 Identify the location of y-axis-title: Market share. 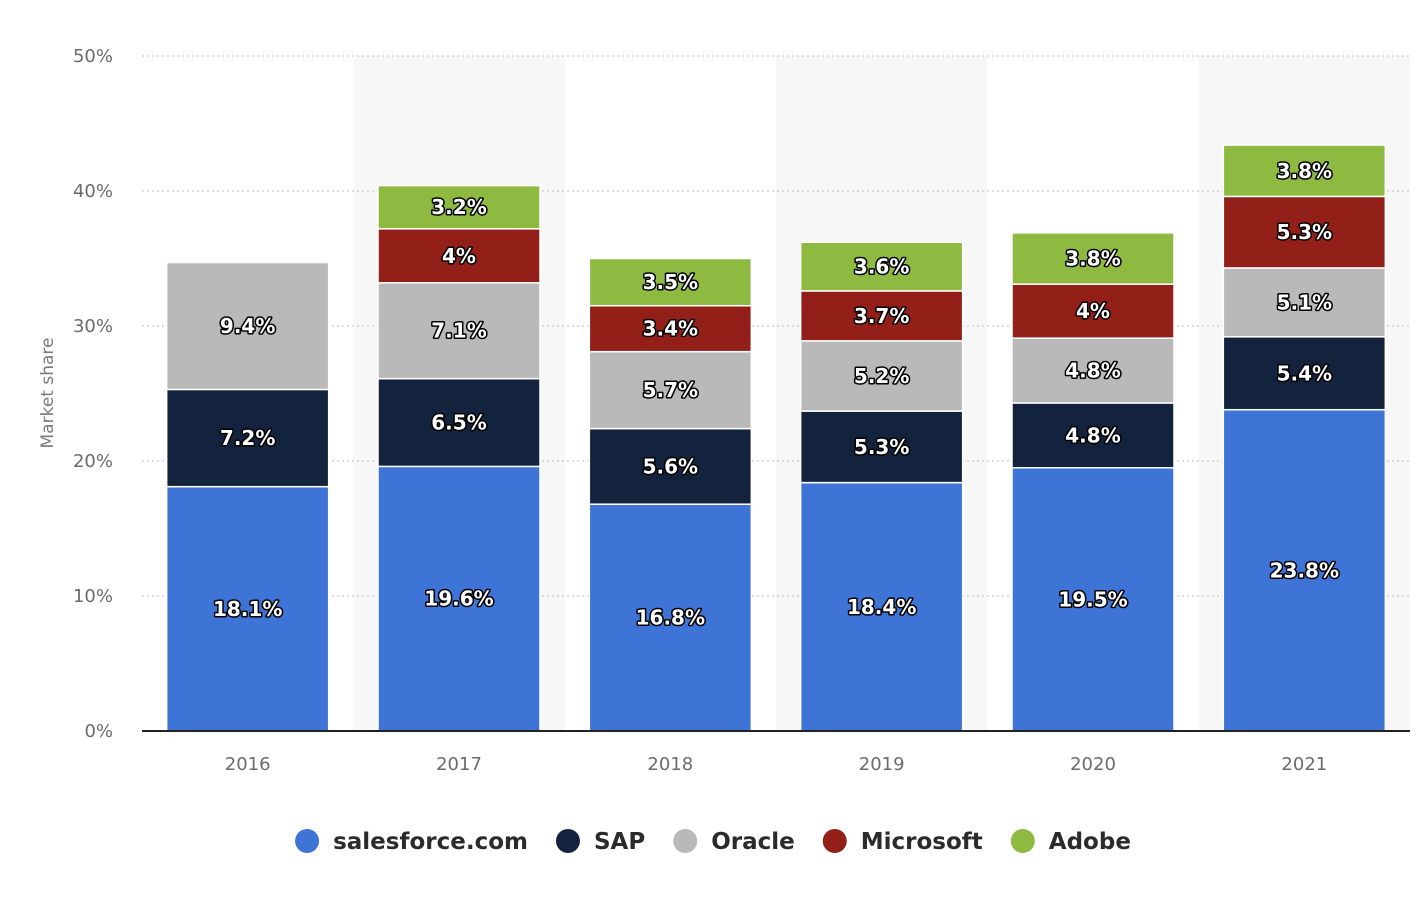
(48, 393).